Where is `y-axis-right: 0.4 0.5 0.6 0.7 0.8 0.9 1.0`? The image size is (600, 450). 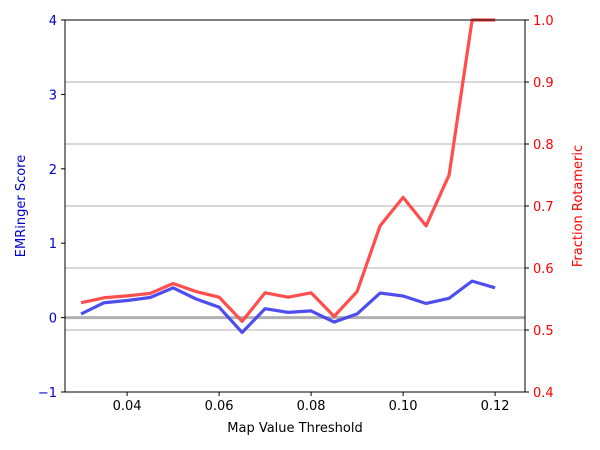
y-axis-right: 0.4 0.5 0.6 0.7 0.8 0.9 1.0 is located at coordinates (539, 207).